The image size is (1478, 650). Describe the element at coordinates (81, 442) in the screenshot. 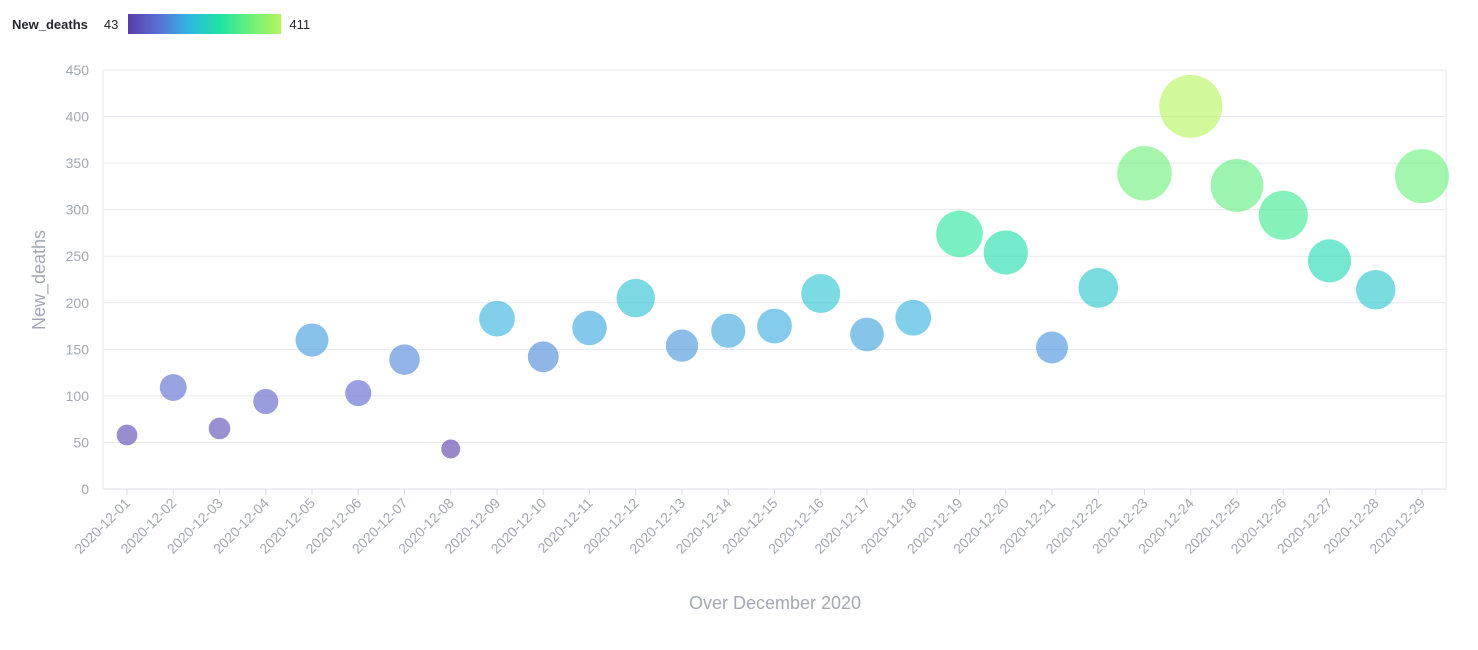

I see `y-tick-label: 50` at that location.